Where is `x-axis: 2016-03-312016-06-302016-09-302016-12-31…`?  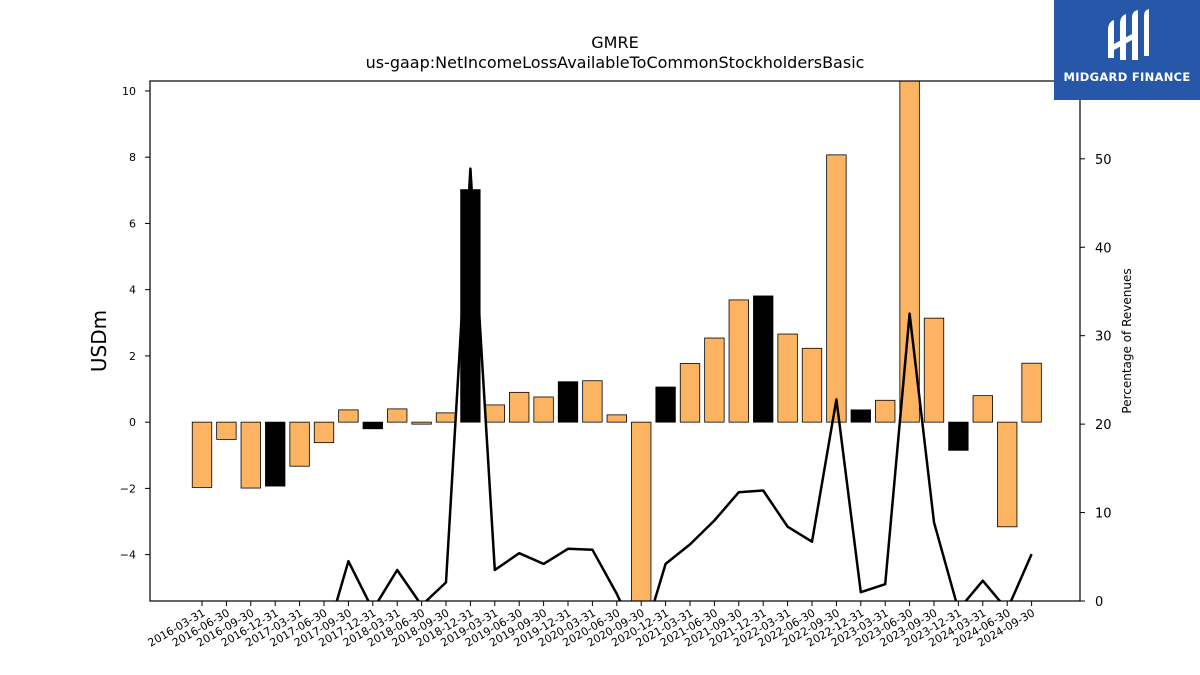 x-axis: 2016-03-312016-06-302016-09-302016-12-31… is located at coordinates (591, 625).